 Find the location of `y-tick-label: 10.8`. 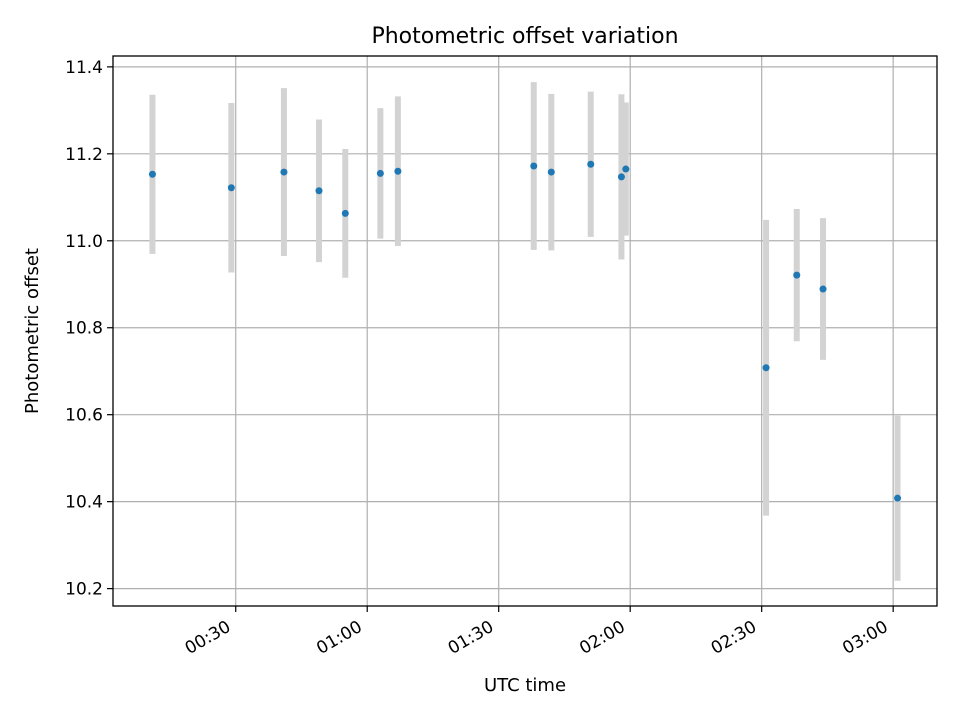

y-tick-label: 10.8 is located at coordinates (84, 329).